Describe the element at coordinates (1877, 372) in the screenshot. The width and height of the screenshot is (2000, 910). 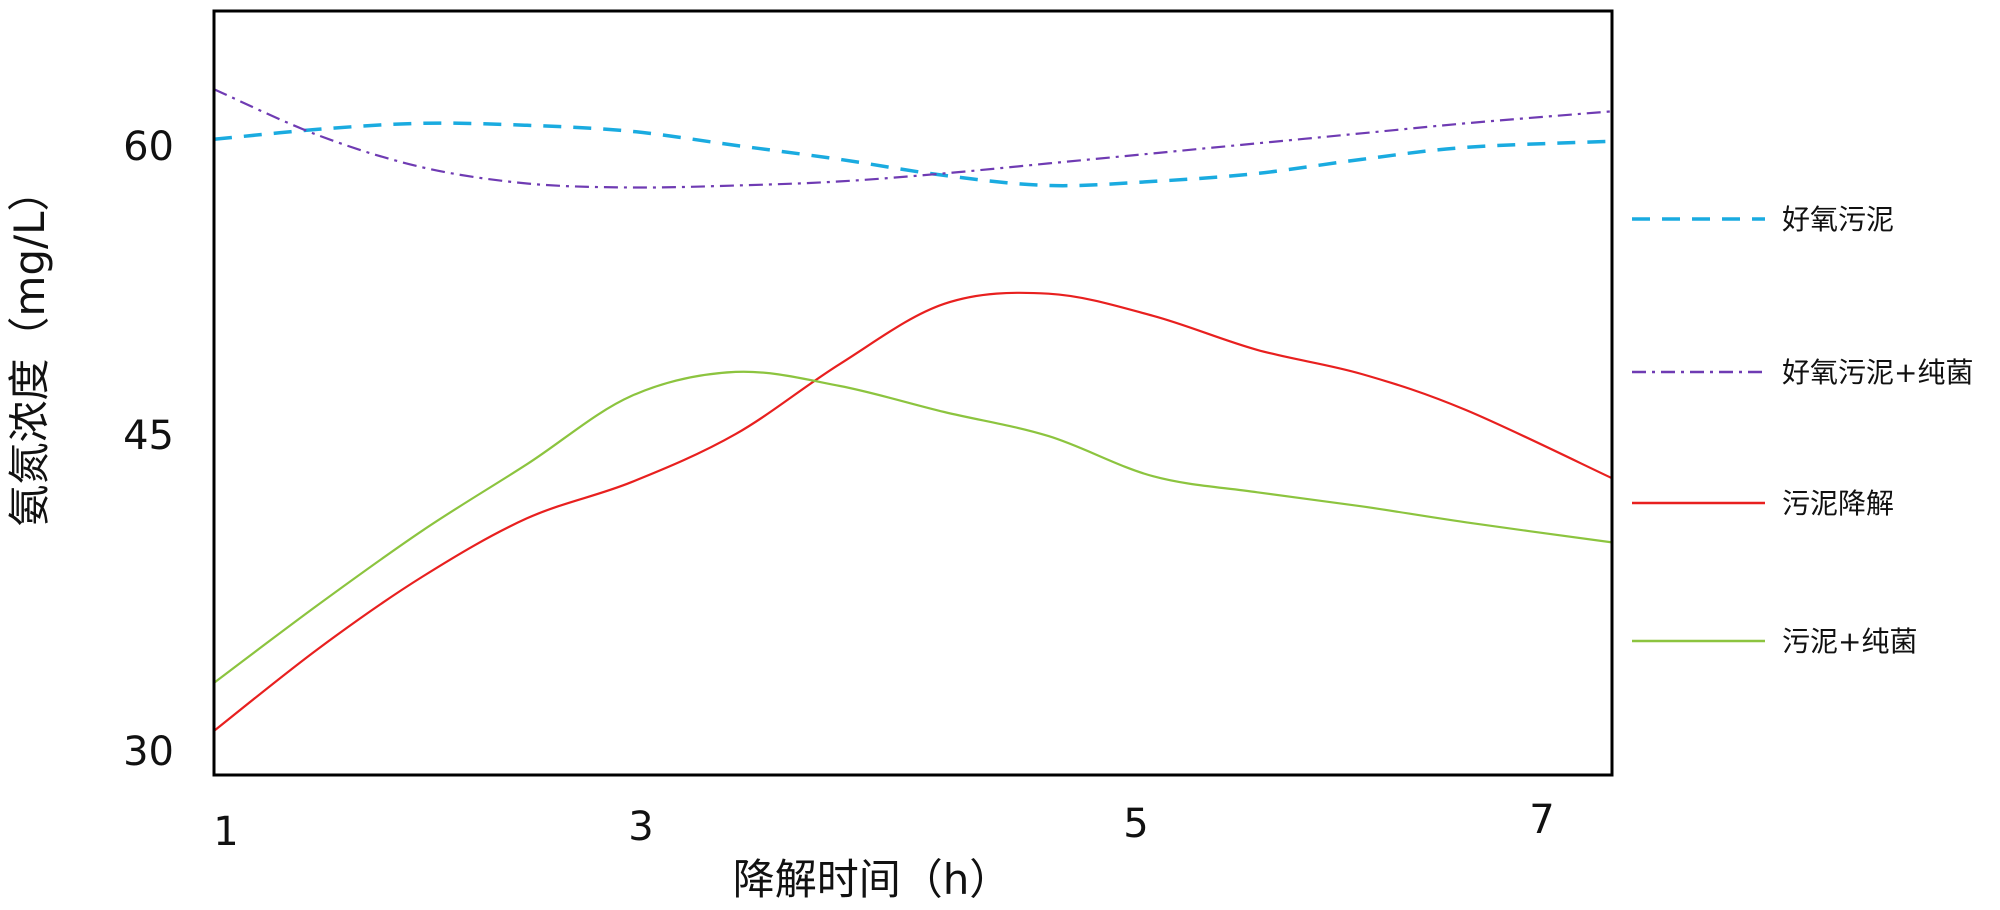
I see `legend-label-2: 好氧污泥+纯菌` at that location.